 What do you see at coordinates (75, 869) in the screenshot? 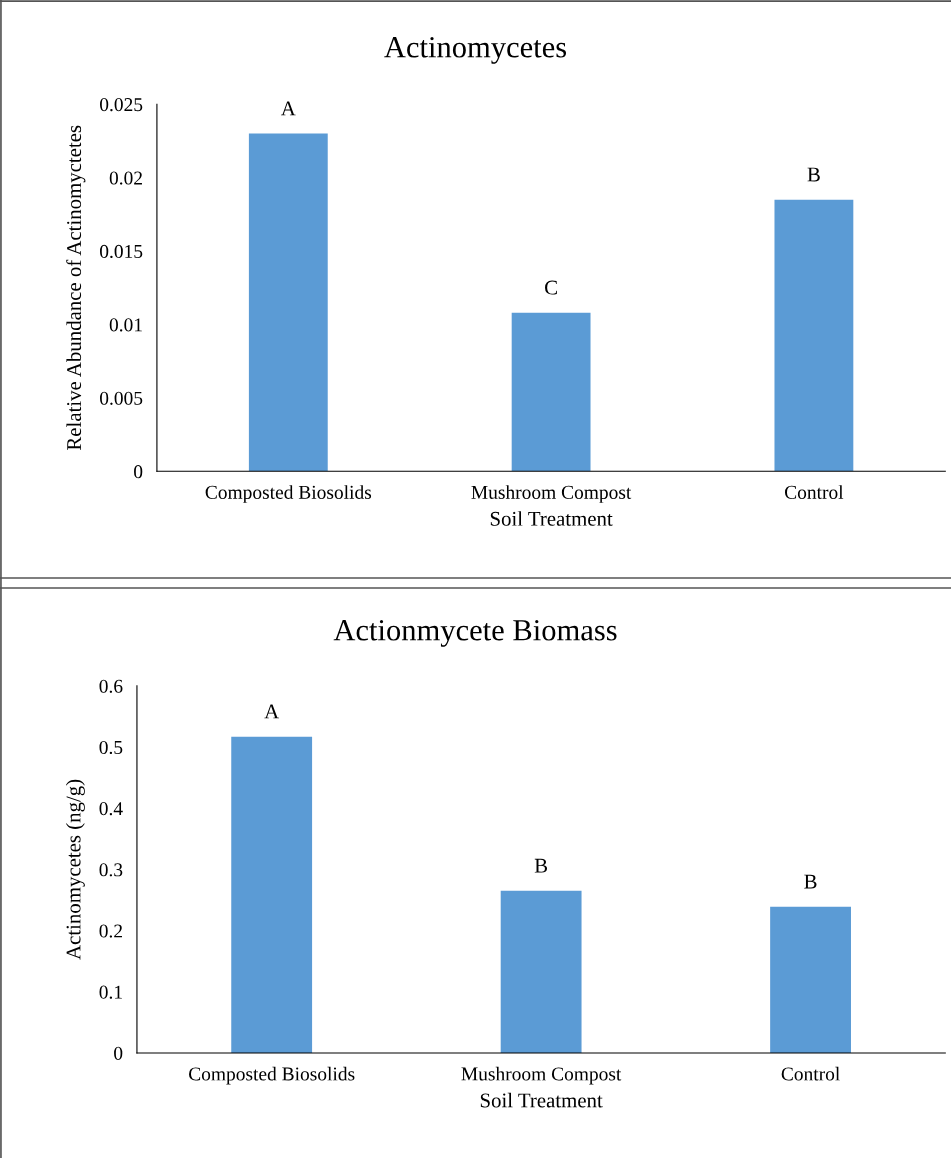
I see `y-axis-title: Actinomycetes (ng/g)` at bounding box center [75, 869].